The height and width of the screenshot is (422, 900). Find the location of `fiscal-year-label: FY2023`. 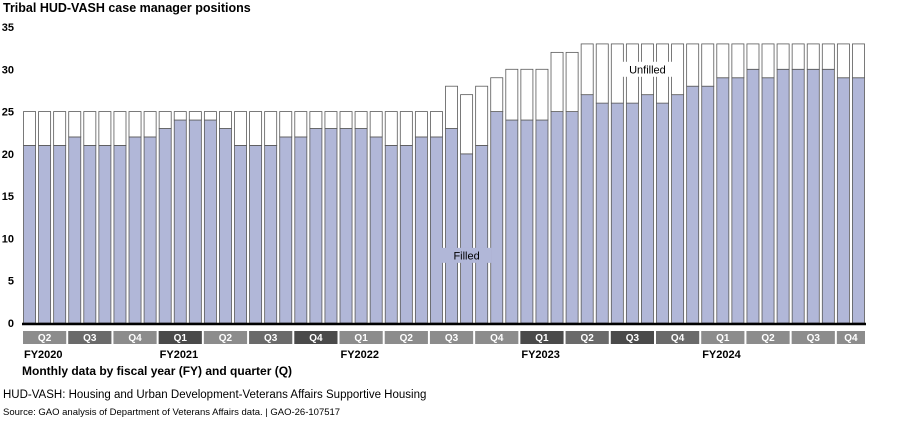

fiscal-year-label: FY2023 is located at coordinates (540, 355).